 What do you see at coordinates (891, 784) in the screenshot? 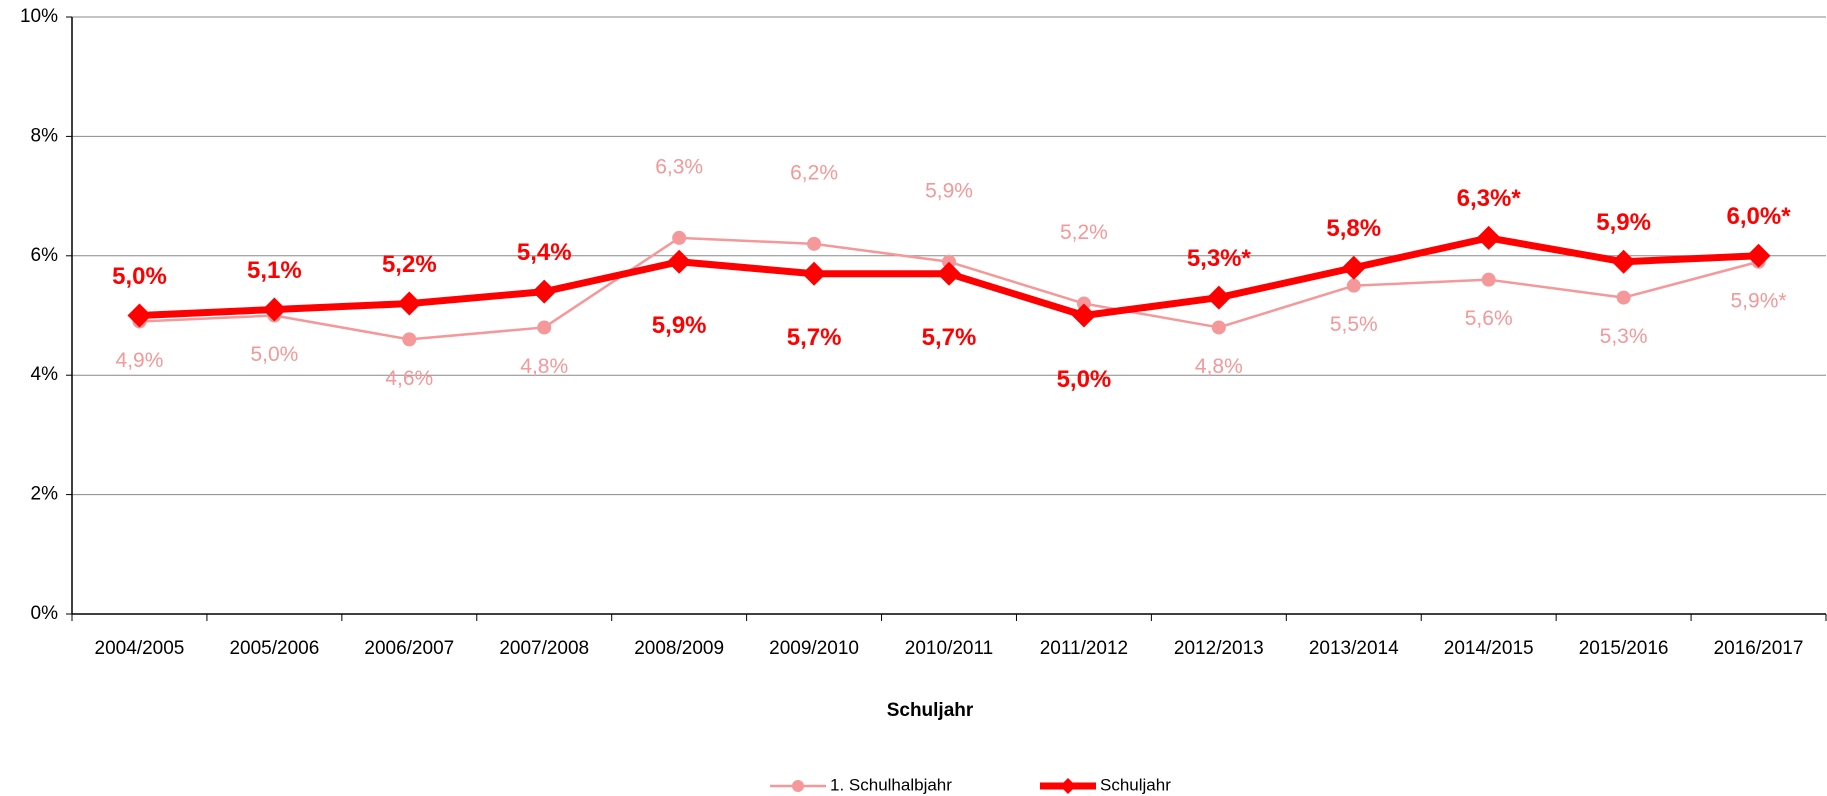
I see `legend-label: 1. Schulhalbjahr` at bounding box center [891, 784].